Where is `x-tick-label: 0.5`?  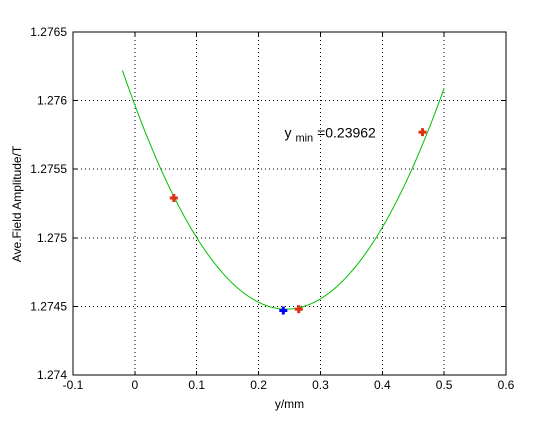
x-tick-label: 0.5 is located at coordinates (444, 385).